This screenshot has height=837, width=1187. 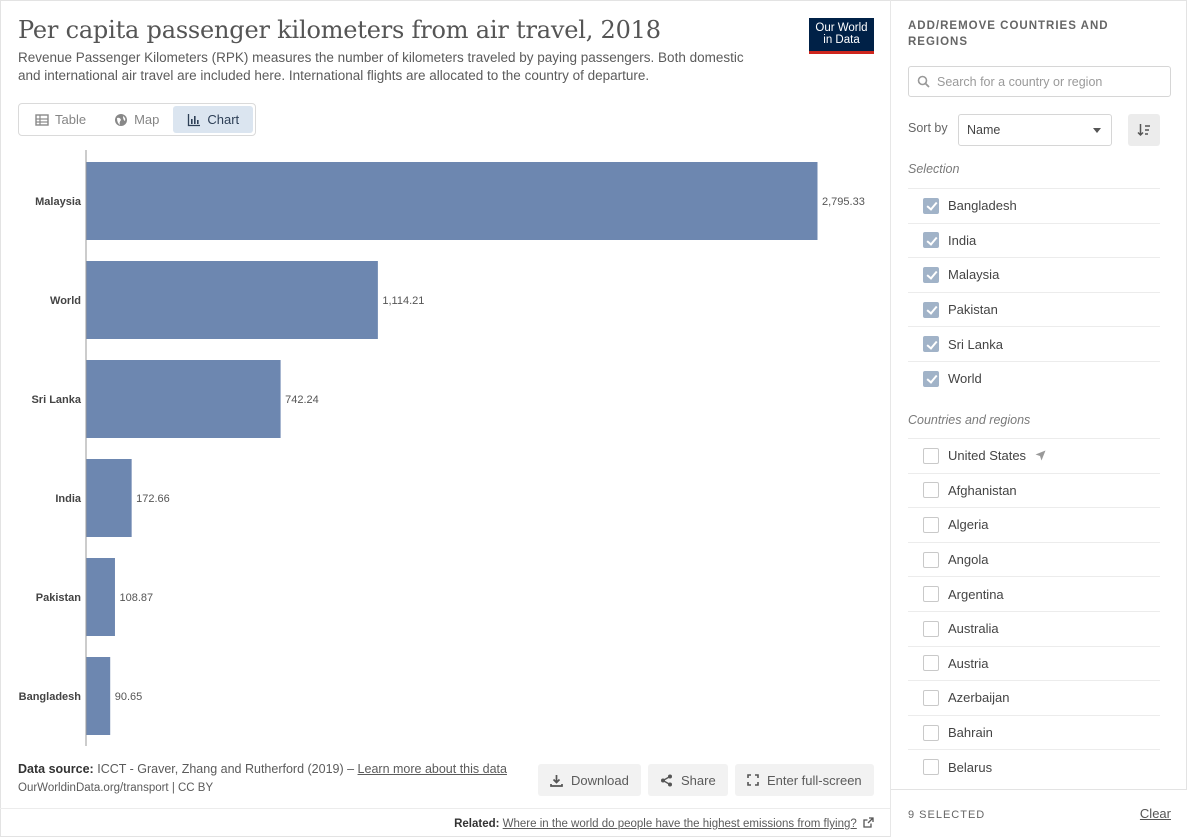 I want to click on value-label: 2,795.33, so click(x=843, y=202).